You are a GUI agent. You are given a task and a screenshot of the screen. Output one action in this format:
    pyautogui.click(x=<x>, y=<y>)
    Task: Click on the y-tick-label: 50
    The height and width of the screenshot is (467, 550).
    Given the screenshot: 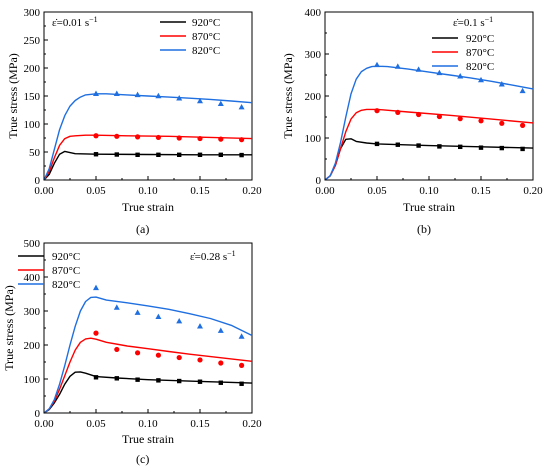 What is the action you would take?
    pyautogui.click(x=35, y=153)
    